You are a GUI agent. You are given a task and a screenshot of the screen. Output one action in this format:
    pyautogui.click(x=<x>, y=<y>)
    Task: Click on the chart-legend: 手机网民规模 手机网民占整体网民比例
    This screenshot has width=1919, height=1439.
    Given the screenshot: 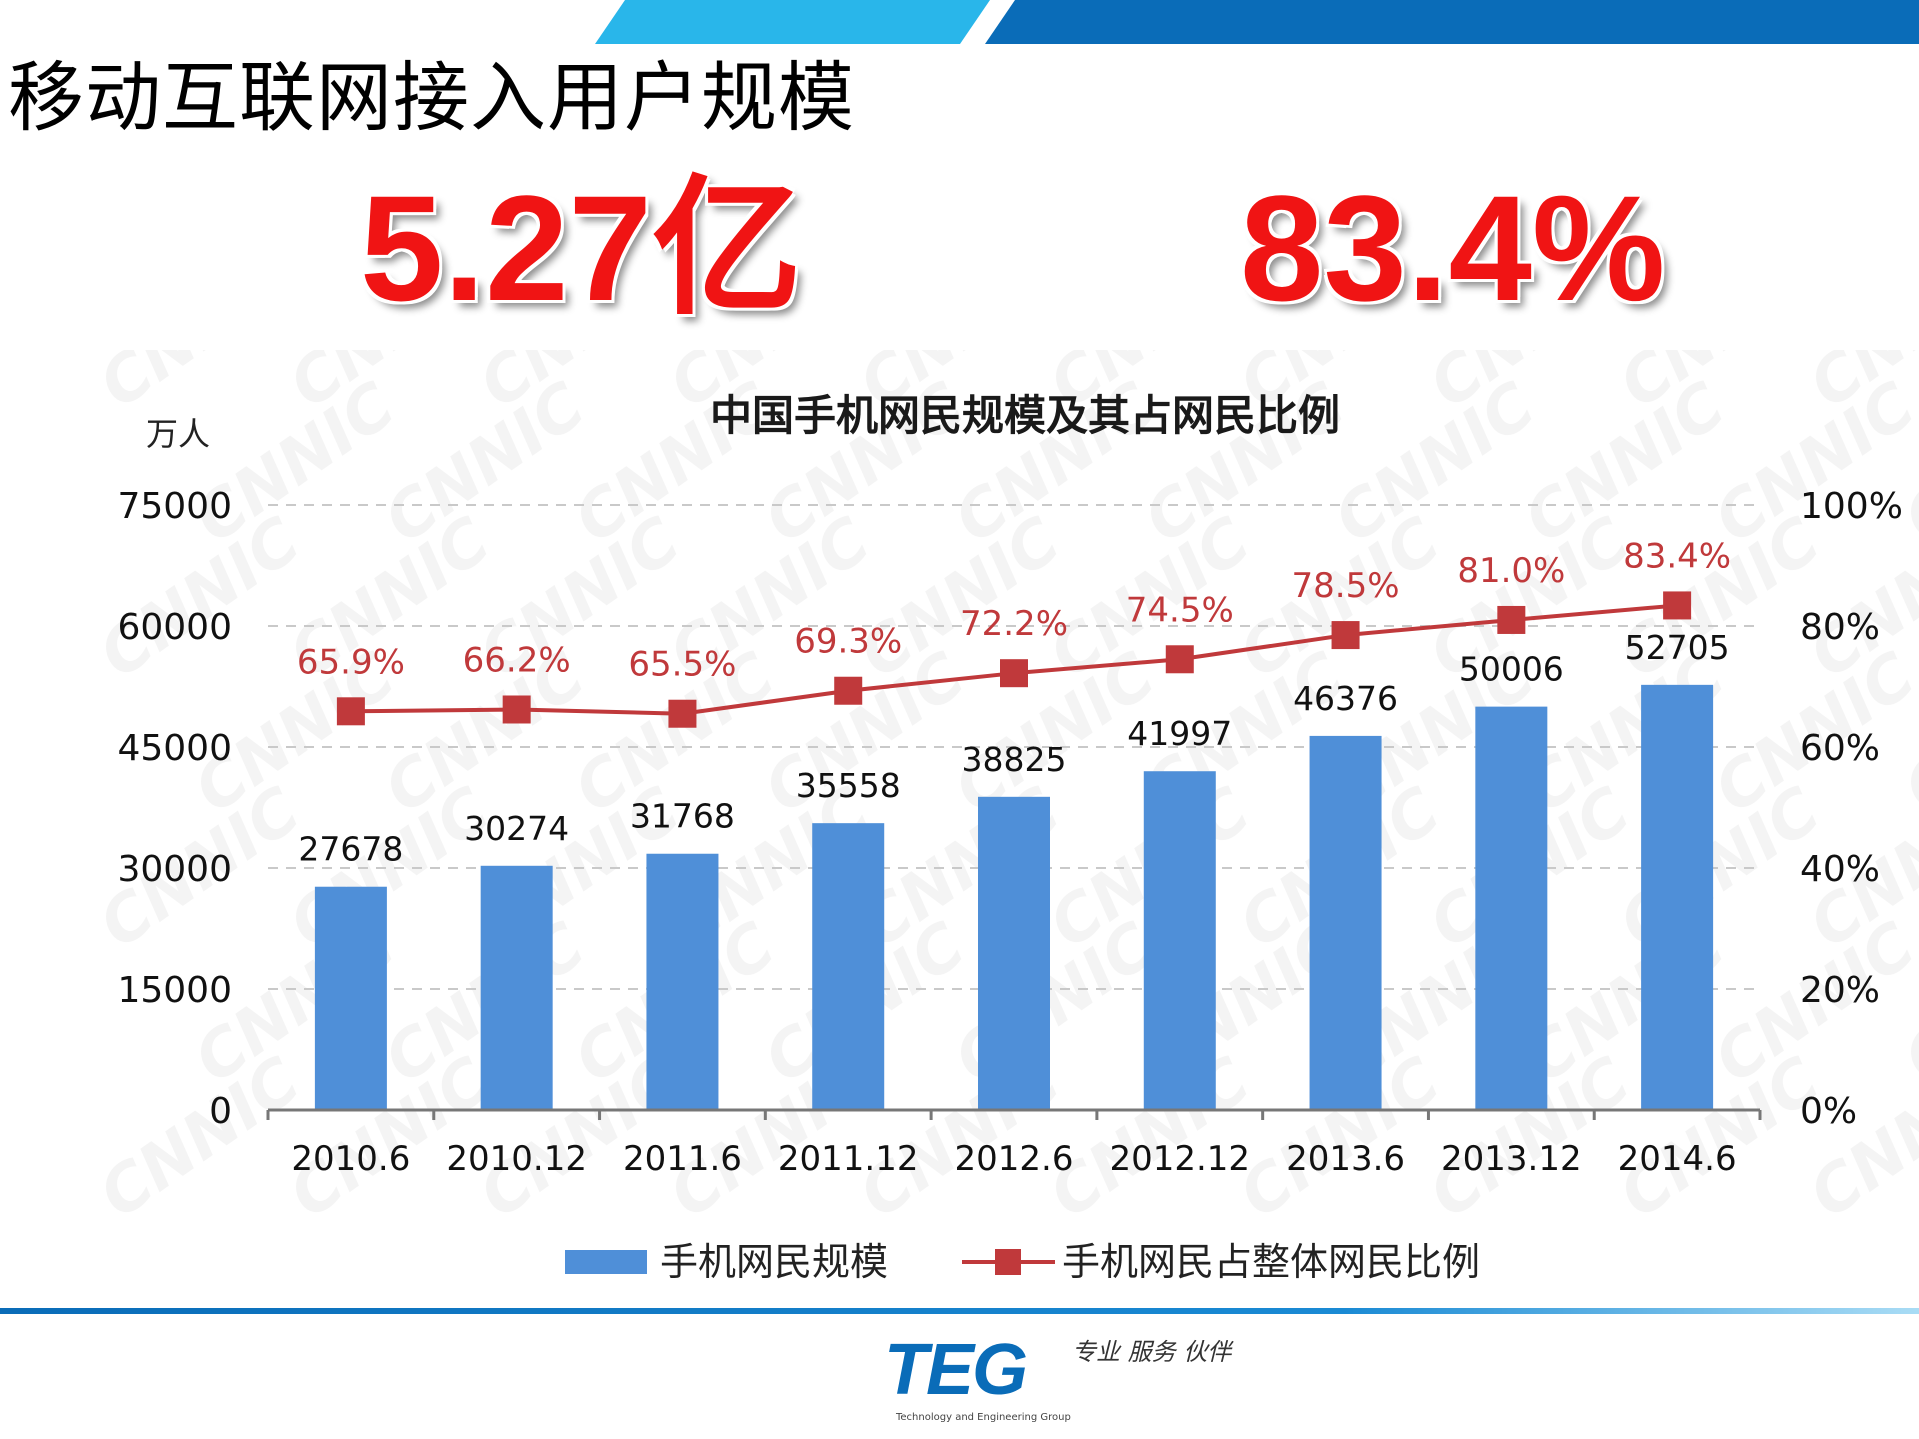 What is the action you would take?
    pyautogui.click(x=1022, y=1262)
    